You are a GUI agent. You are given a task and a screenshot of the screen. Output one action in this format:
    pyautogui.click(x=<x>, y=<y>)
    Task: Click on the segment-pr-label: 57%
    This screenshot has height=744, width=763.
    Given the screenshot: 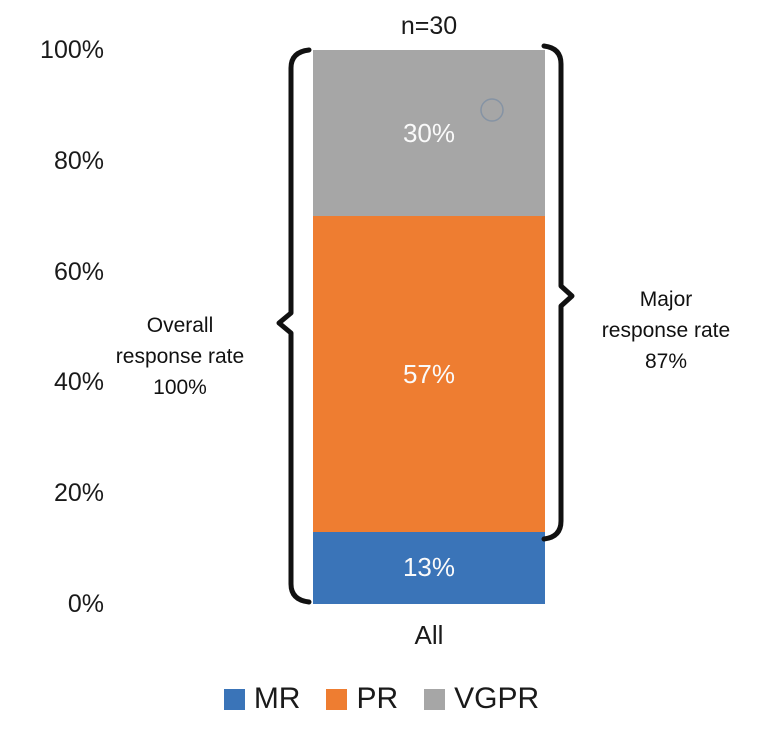 What is the action you would take?
    pyautogui.click(x=429, y=373)
    